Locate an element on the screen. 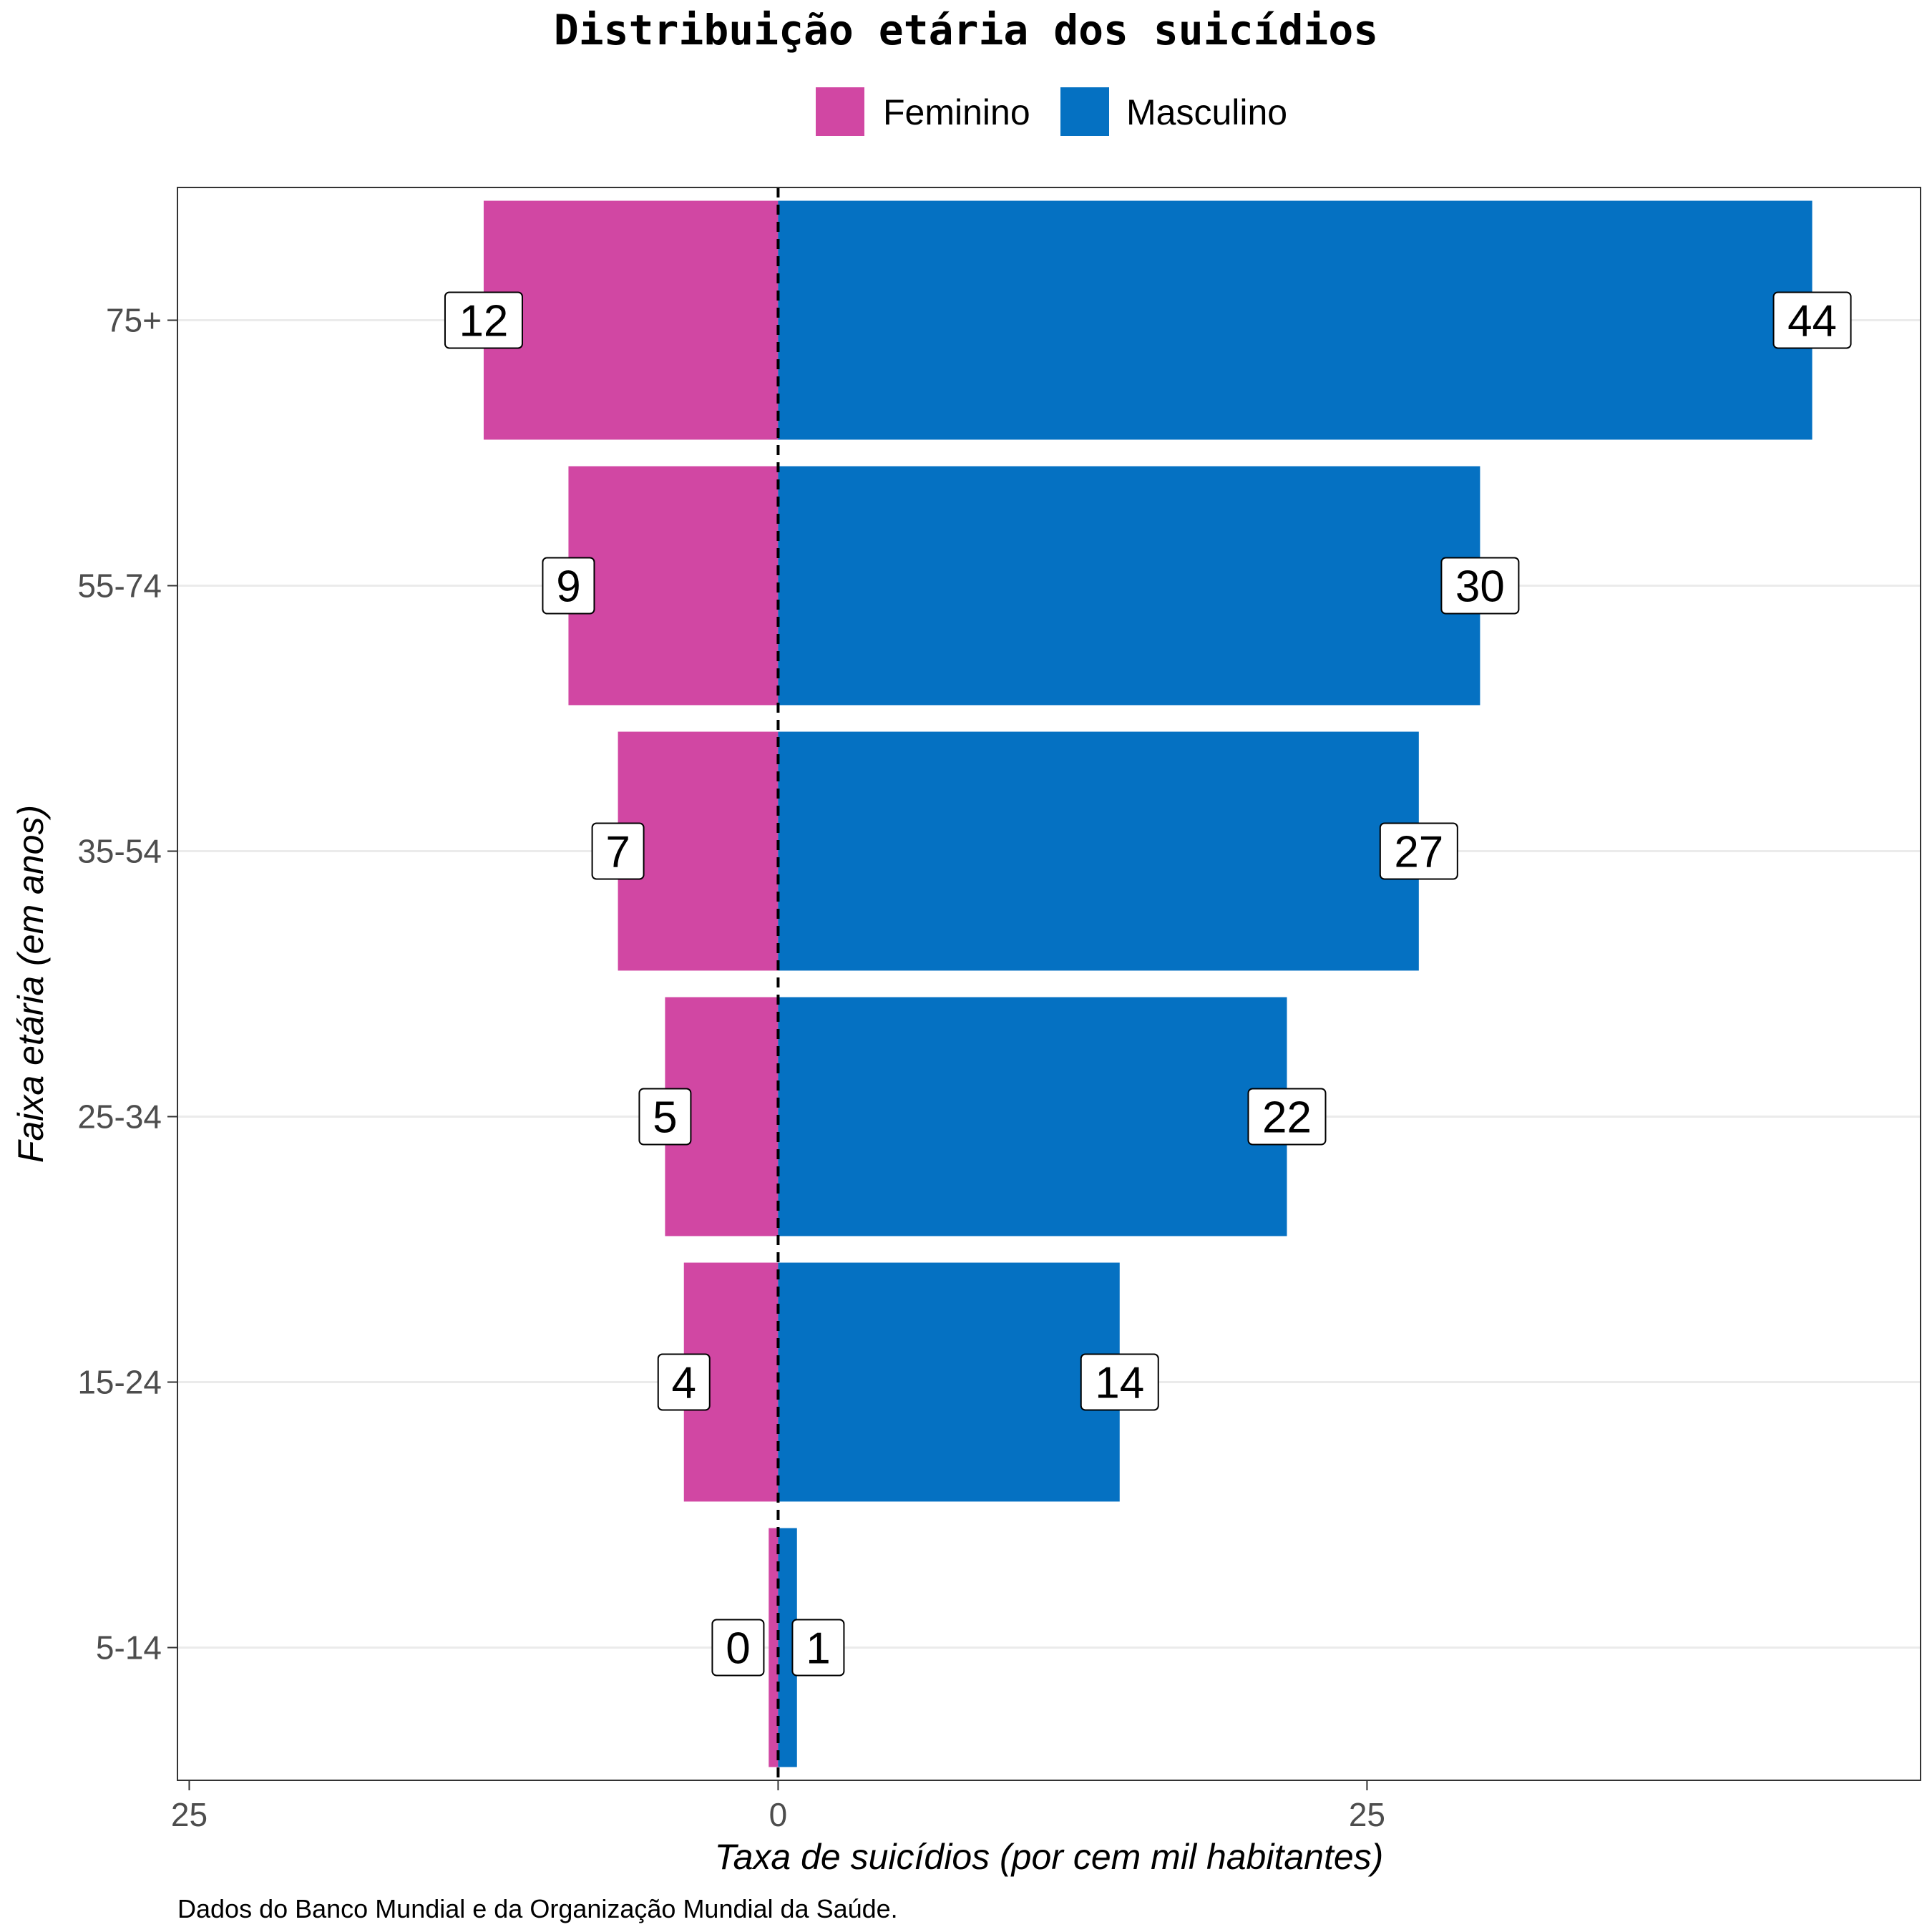  y-tick-label: 35-54 is located at coordinates (119, 851).